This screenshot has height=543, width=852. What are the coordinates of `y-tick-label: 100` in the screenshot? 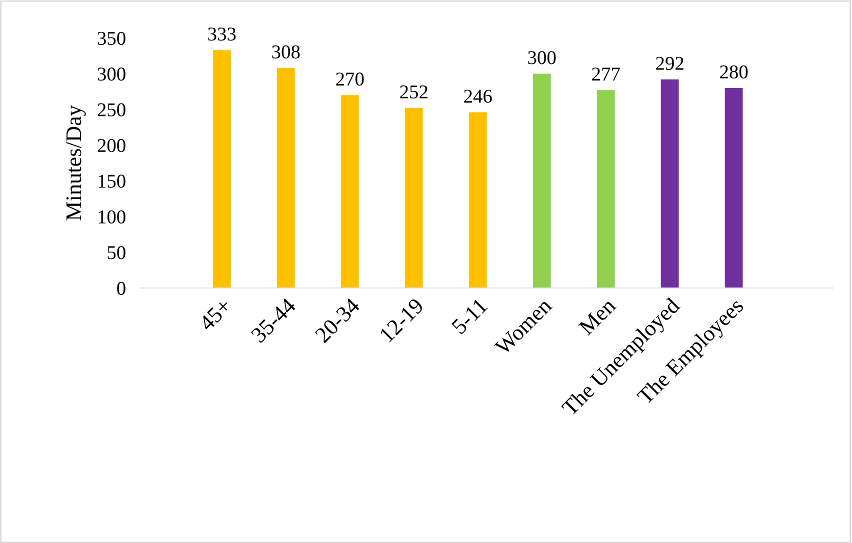 It's located at (112, 217).